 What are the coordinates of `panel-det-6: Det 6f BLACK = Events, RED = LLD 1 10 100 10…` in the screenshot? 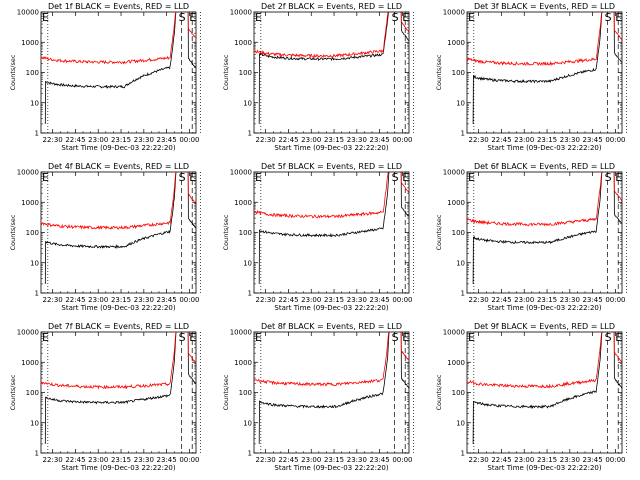 It's located at (531, 237).